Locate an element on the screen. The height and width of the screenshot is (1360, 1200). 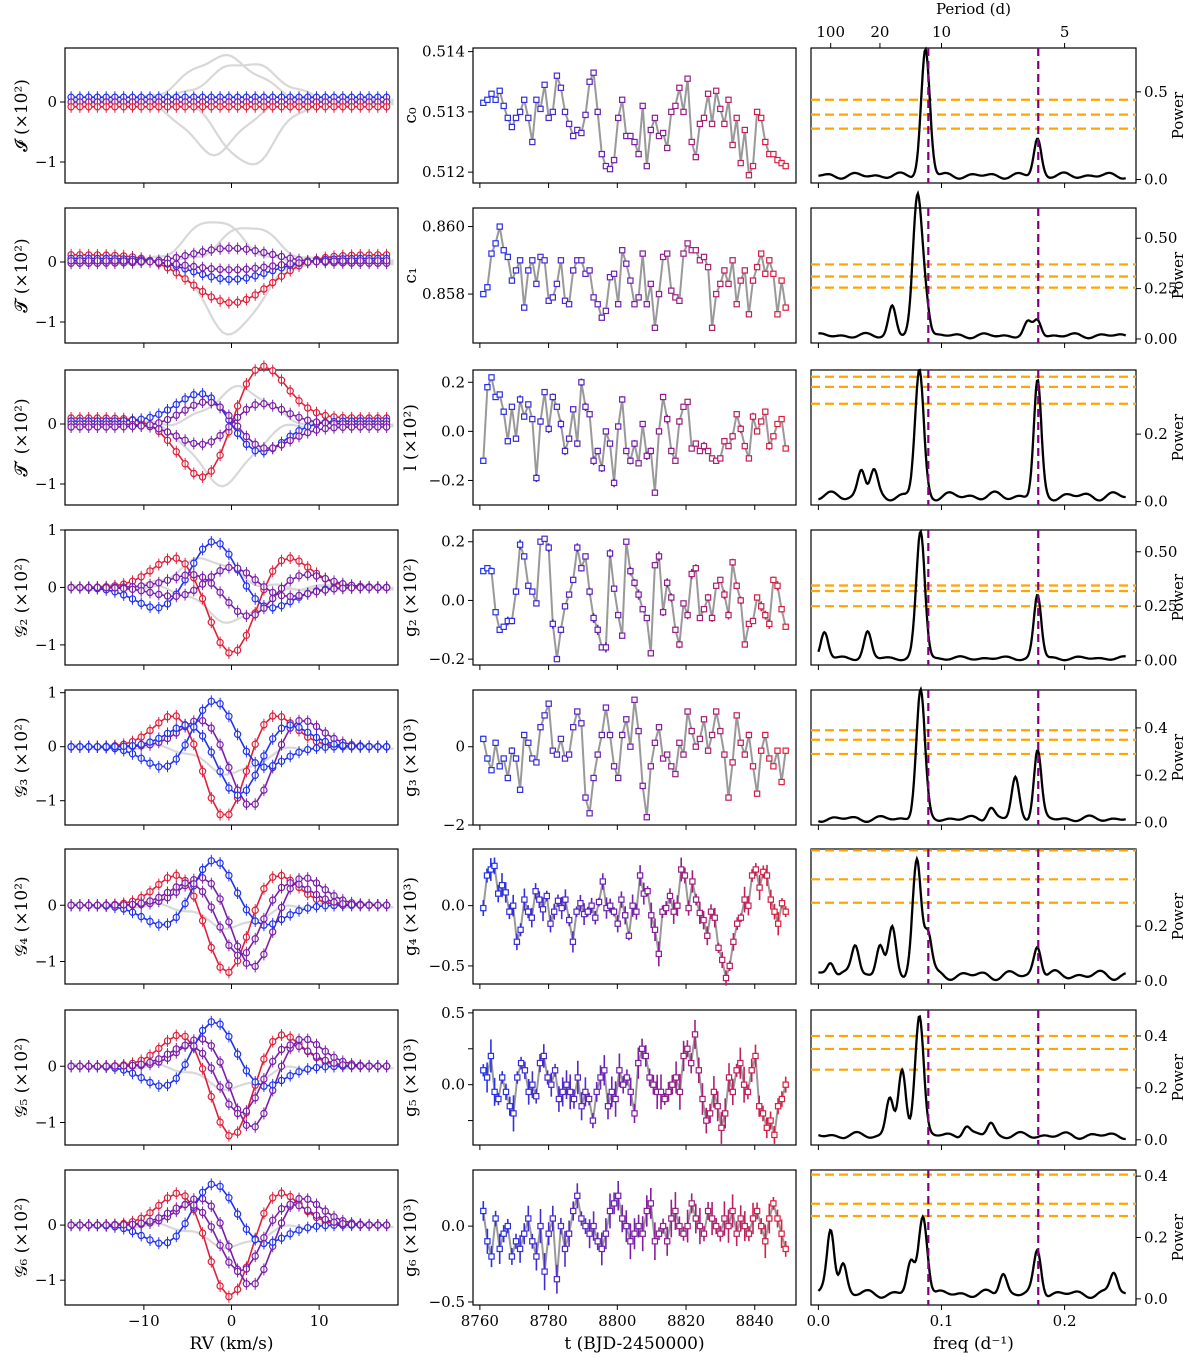
pg-xtick-label-2: 0.2 is located at coordinates (1065, 1321).